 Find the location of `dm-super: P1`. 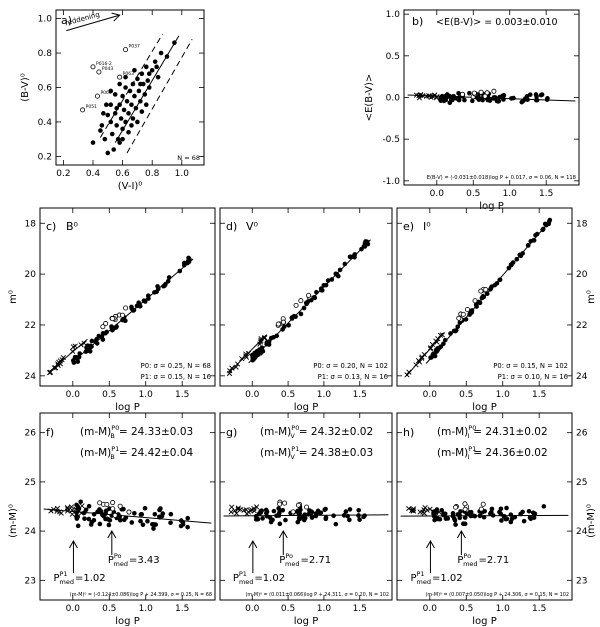

dm-super: P1 is located at coordinates (295, 449).